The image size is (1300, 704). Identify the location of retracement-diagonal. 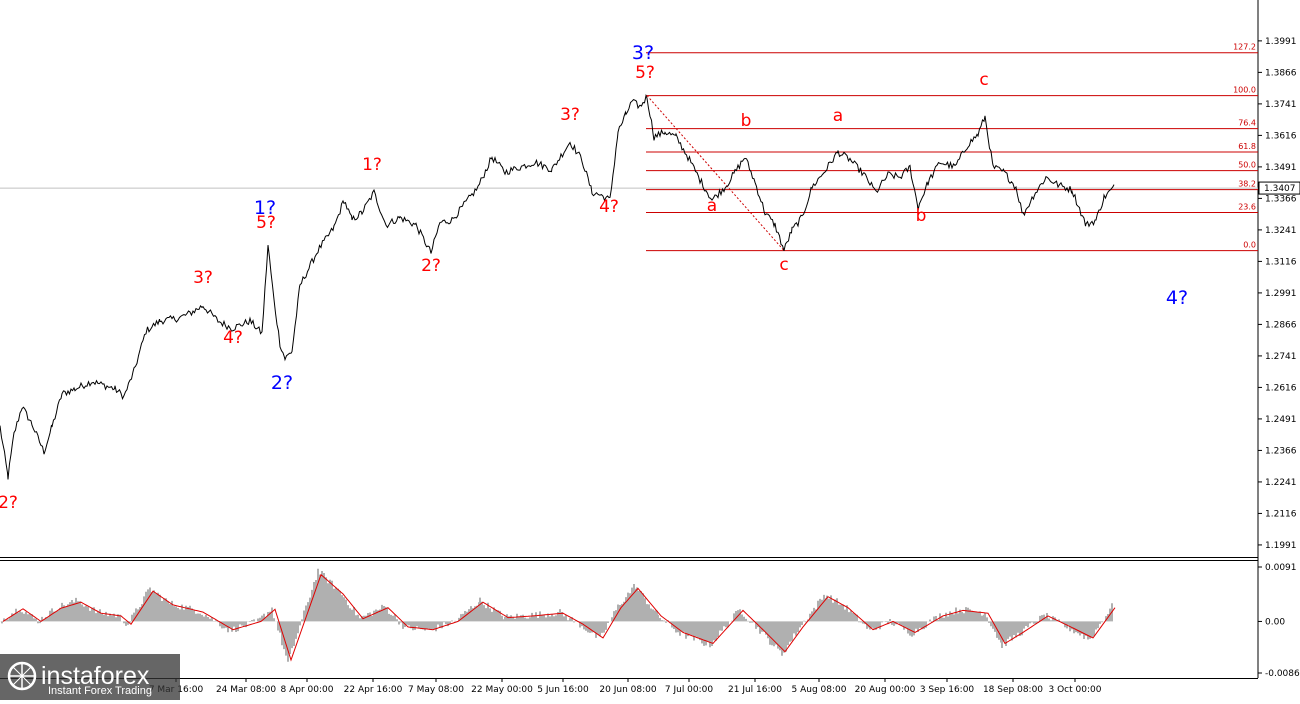
(715, 173).